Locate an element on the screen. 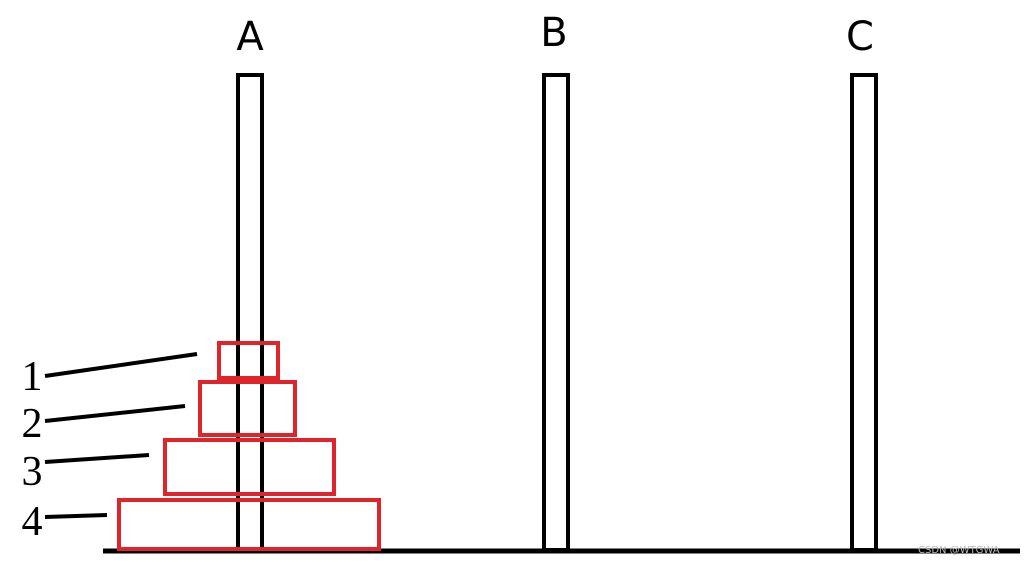 The height and width of the screenshot is (565, 1025). disk-label: 2 is located at coordinates (32, 424).